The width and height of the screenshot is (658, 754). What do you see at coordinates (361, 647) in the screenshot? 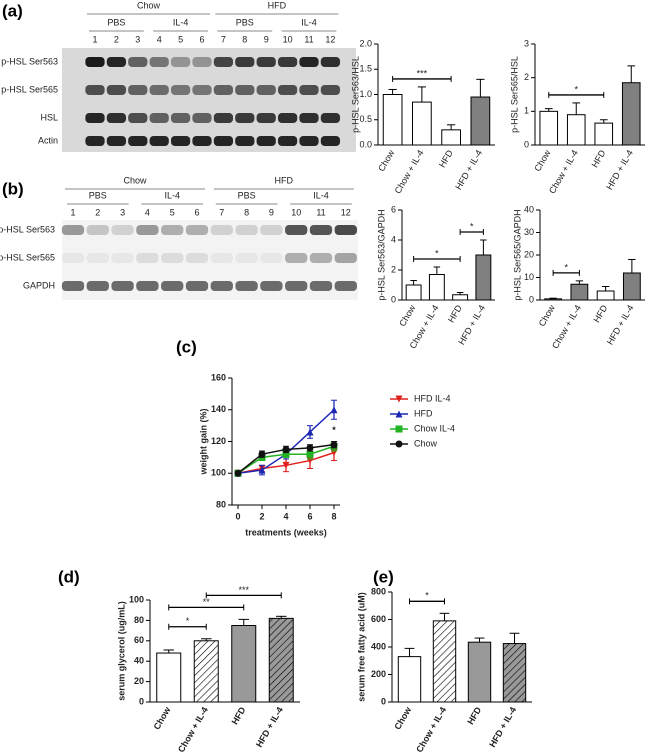
I see `y-axis-label: serum free fatty acid (uM)` at bounding box center [361, 647].